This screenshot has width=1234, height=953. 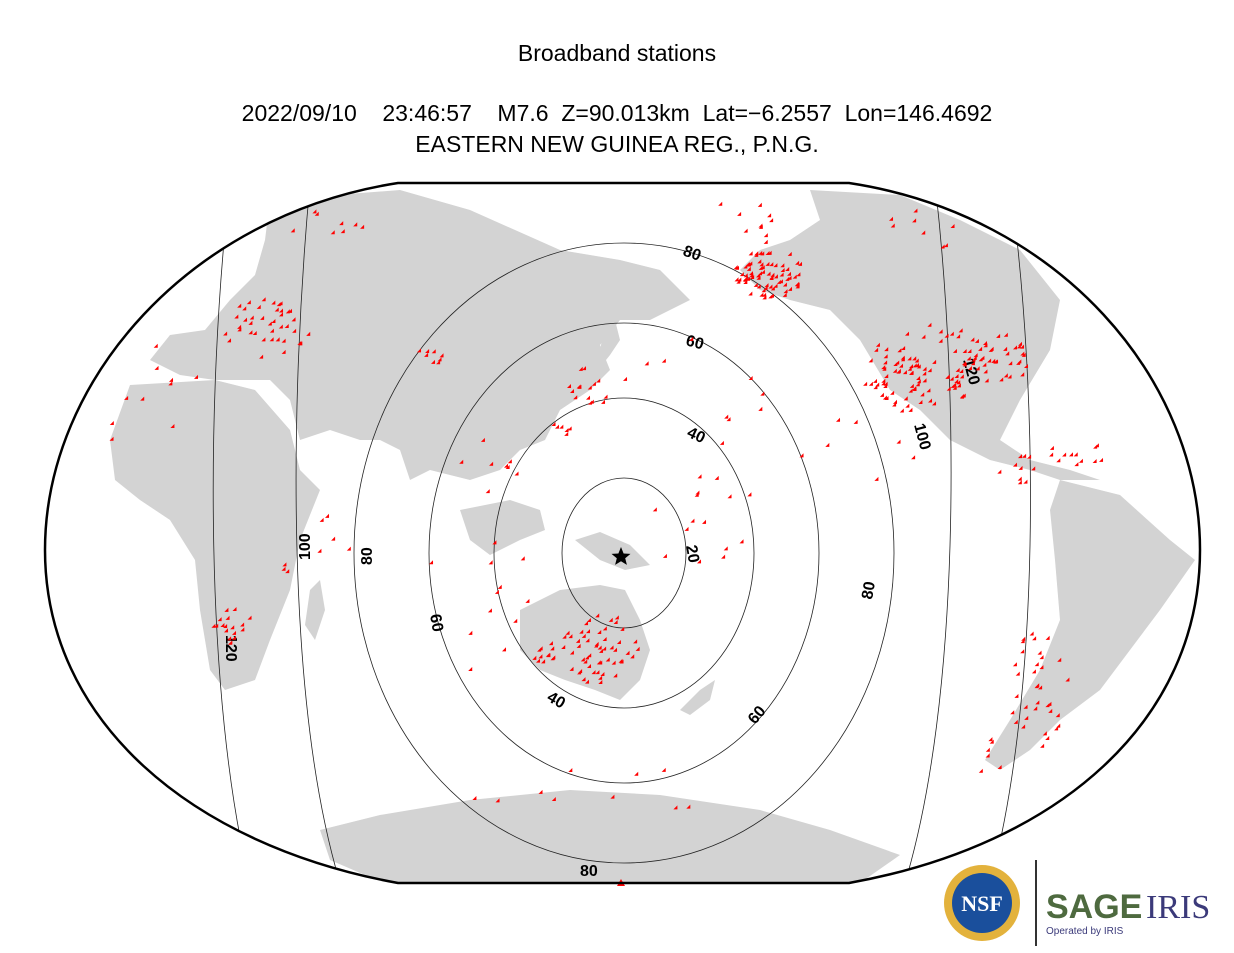 I want to click on contour-label: 60, so click(x=436, y=623).